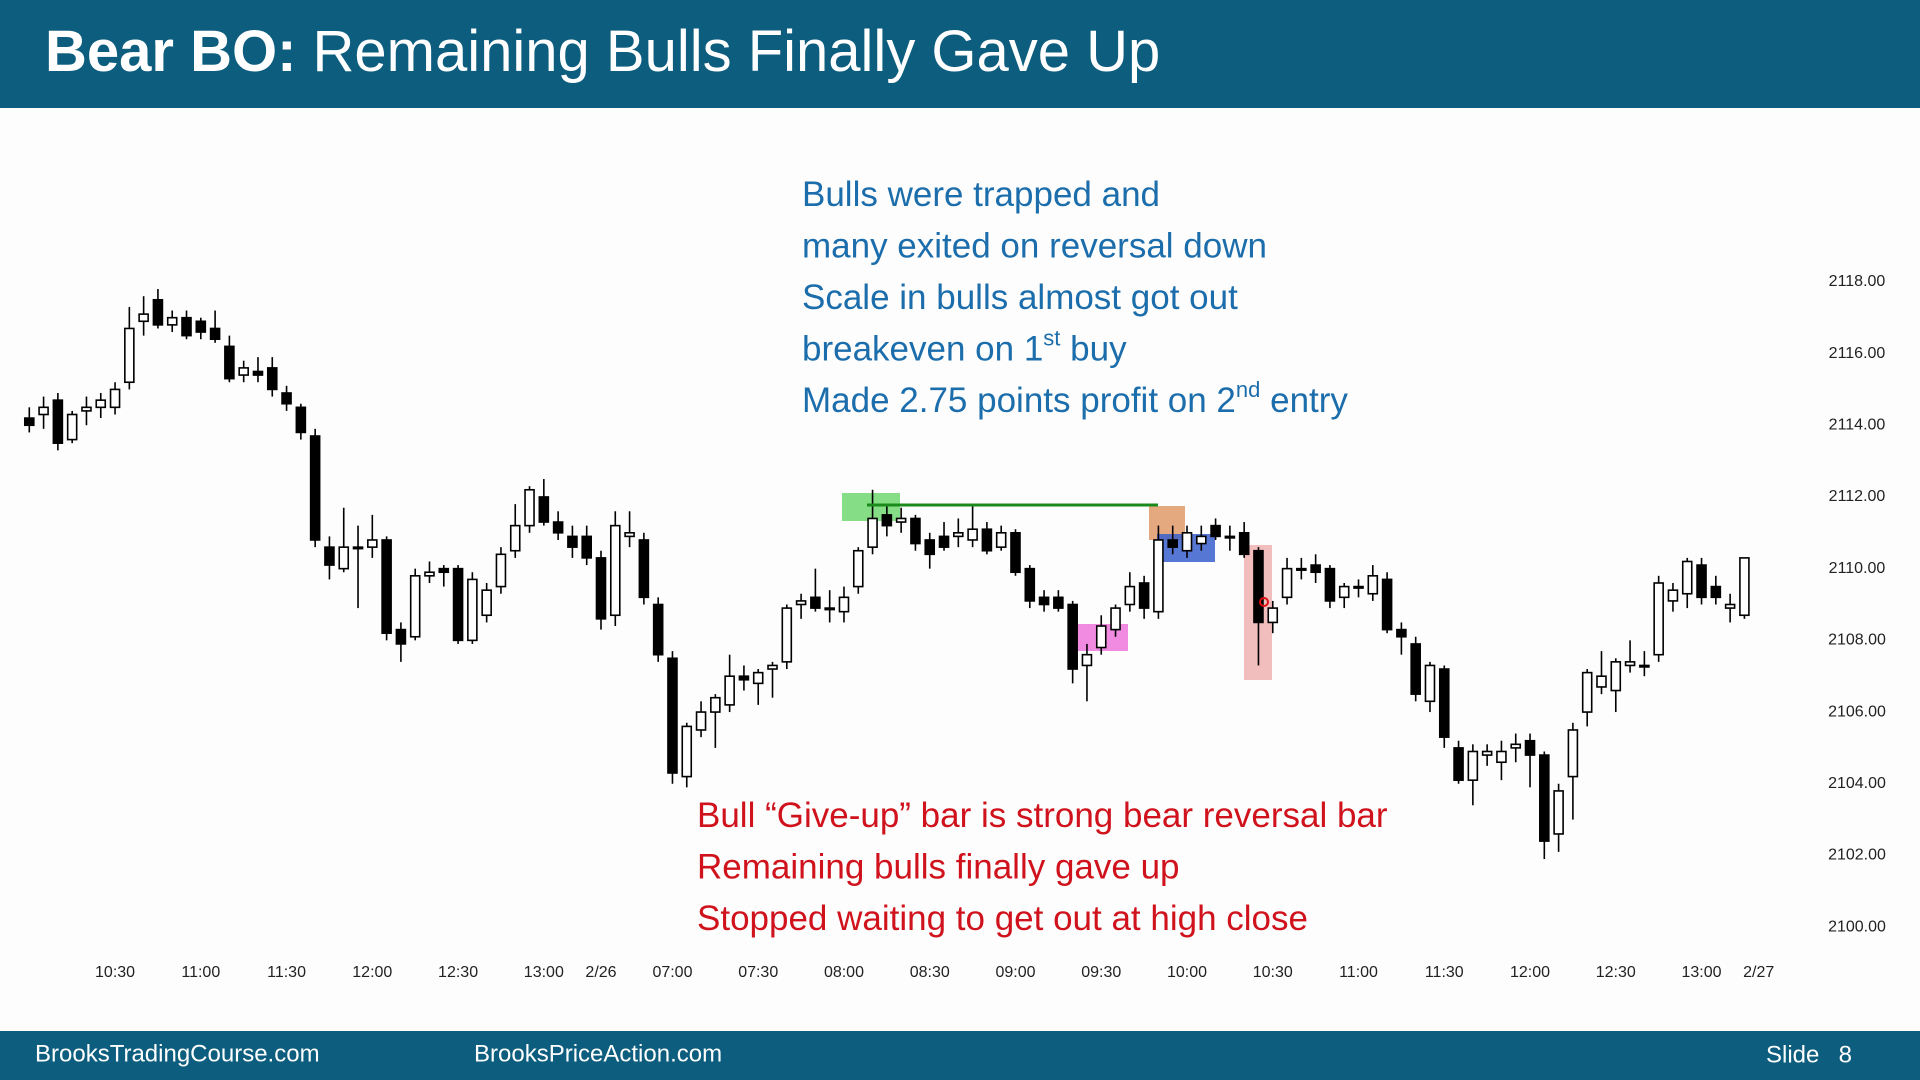 This screenshot has height=1080, width=1920. What do you see at coordinates (930, 972) in the screenshot?
I see `x-tick-label: 08:30` at bounding box center [930, 972].